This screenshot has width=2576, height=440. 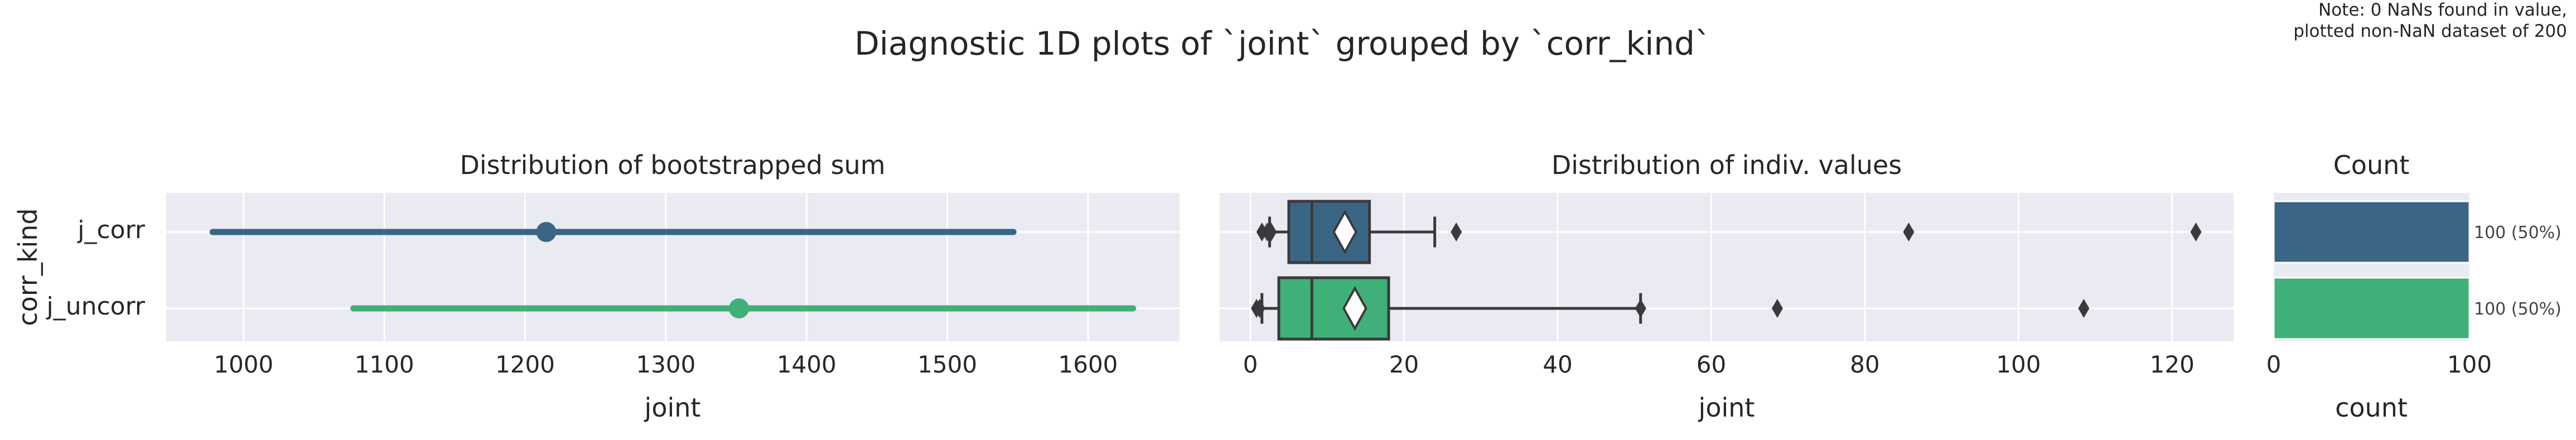 What do you see at coordinates (2417, 270) in the screenshot?
I see `count-bars: 100 (50%) 100 (50%)` at bounding box center [2417, 270].